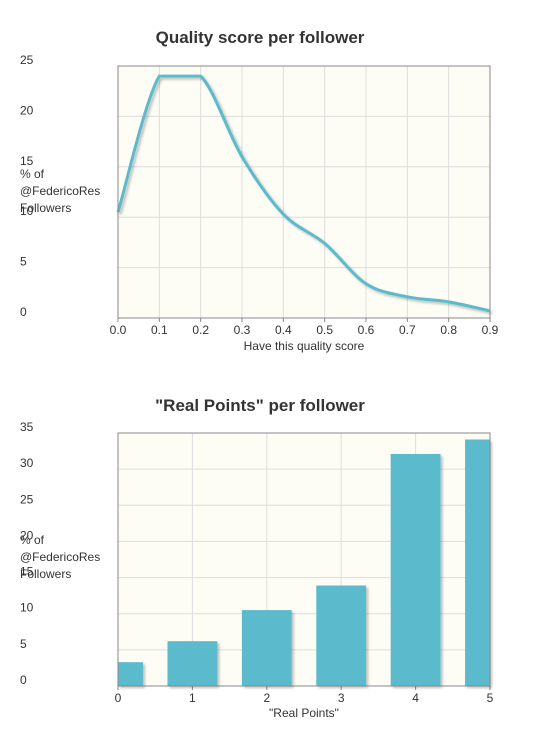 The image size is (541, 739). I want to click on y-tick-label: 30, so click(27, 463).